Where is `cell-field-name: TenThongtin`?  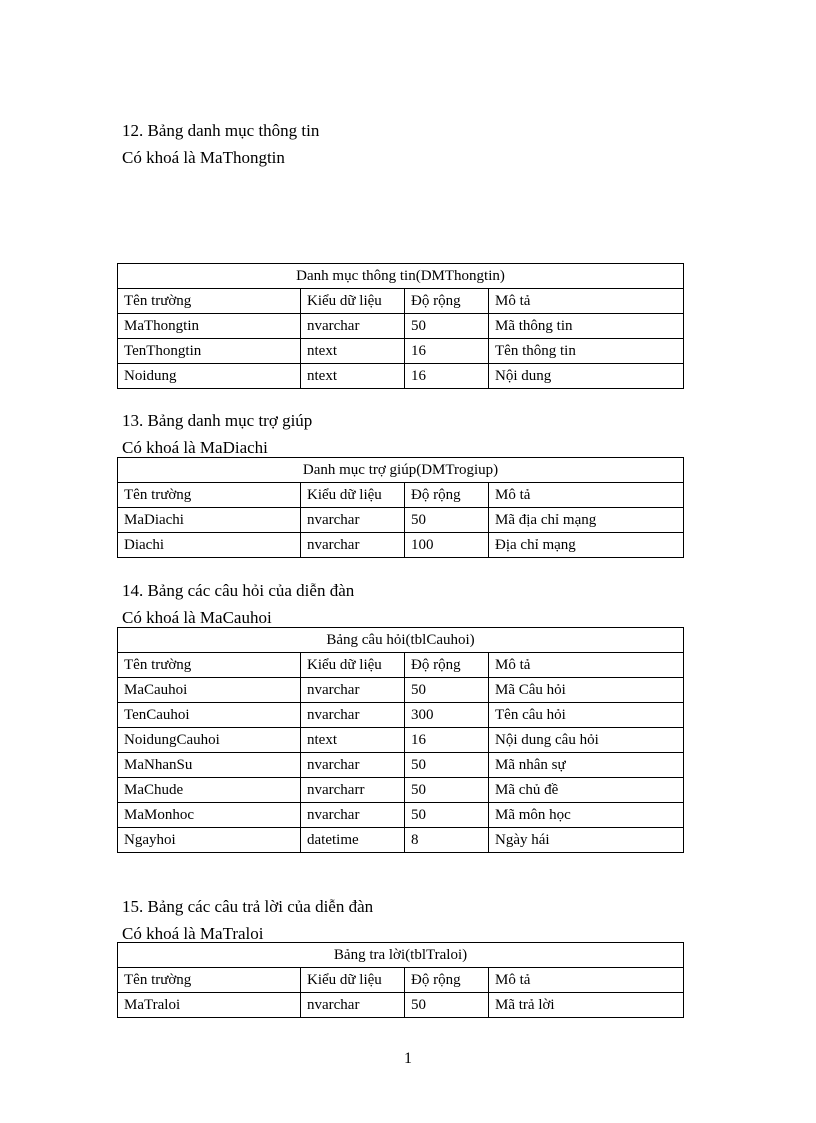
cell-field-name: TenThongtin is located at coordinates (209, 351).